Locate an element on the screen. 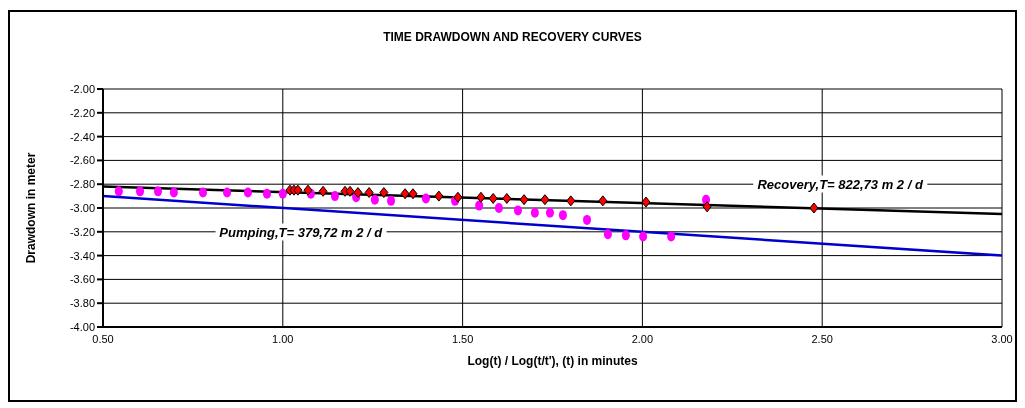  y-axis-title: Drawdown in meter is located at coordinates (31, 208).